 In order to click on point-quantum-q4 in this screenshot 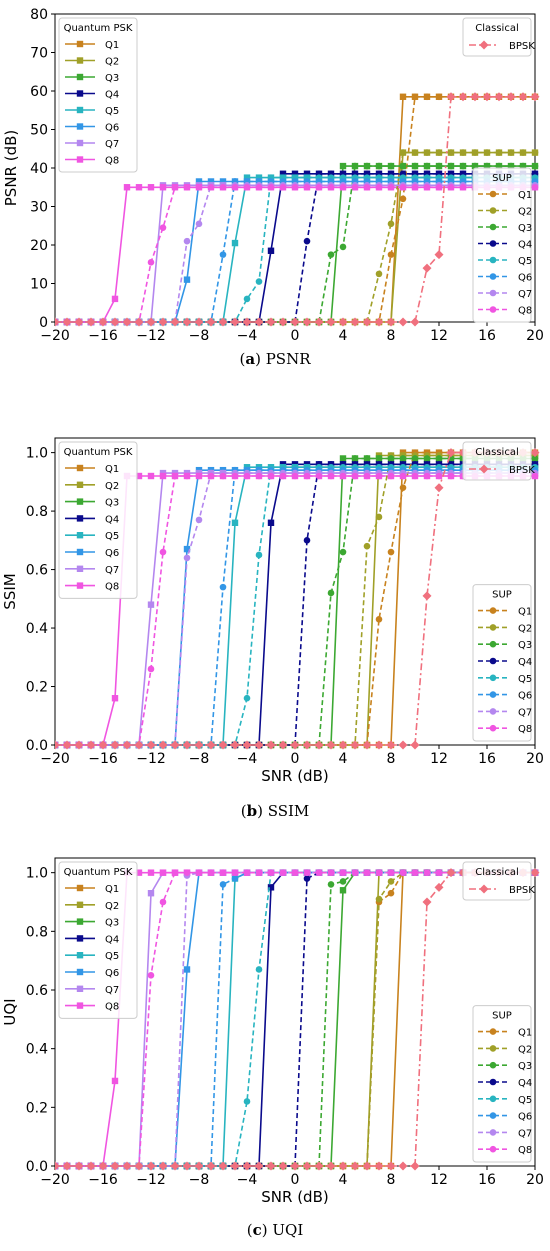, I will do `click(295, 173)`.